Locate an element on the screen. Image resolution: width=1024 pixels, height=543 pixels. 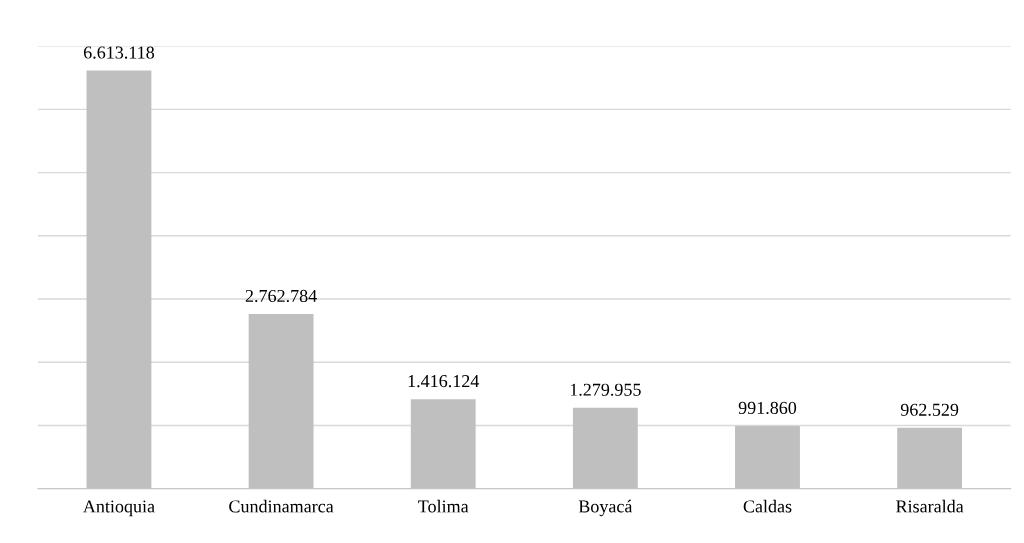
data-label: 1.416.124 is located at coordinates (444, 381).